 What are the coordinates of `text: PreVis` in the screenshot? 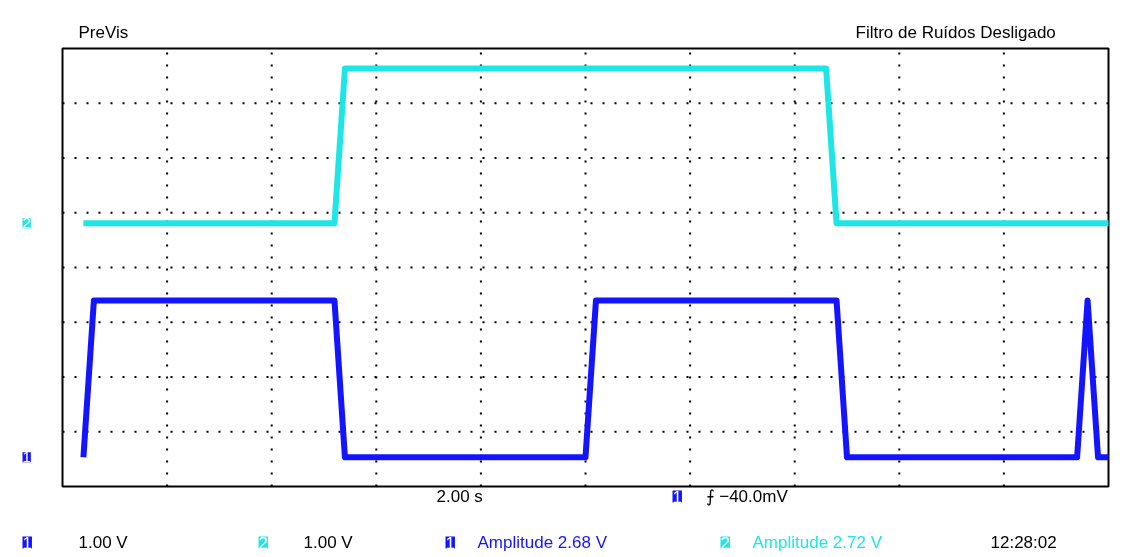 It's located at (103, 32).